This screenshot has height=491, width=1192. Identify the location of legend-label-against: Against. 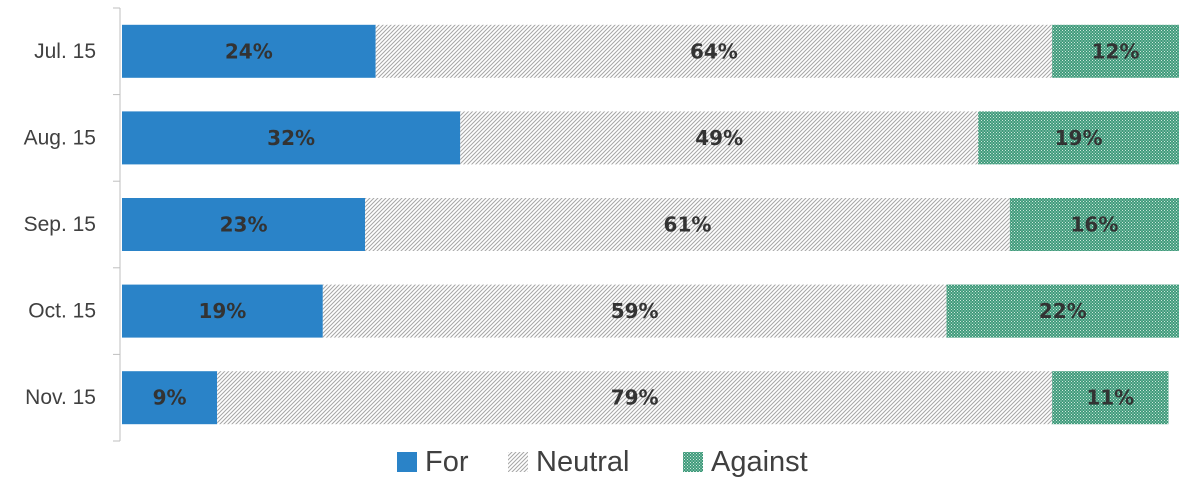
(759, 462).